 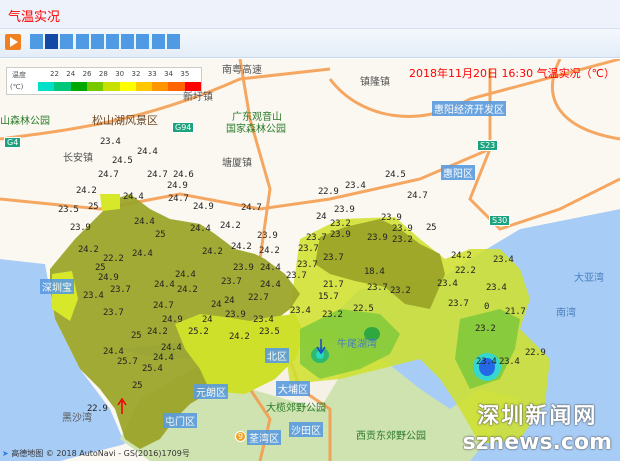 What do you see at coordinates (515, 312) in the screenshot?
I see `station-temperature: 21.7` at bounding box center [515, 312].